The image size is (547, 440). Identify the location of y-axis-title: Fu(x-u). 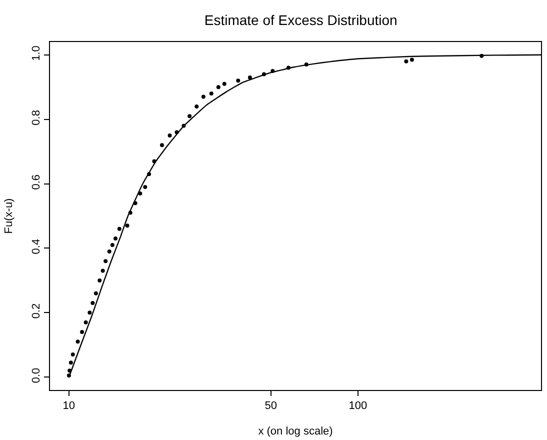
(9, 216).